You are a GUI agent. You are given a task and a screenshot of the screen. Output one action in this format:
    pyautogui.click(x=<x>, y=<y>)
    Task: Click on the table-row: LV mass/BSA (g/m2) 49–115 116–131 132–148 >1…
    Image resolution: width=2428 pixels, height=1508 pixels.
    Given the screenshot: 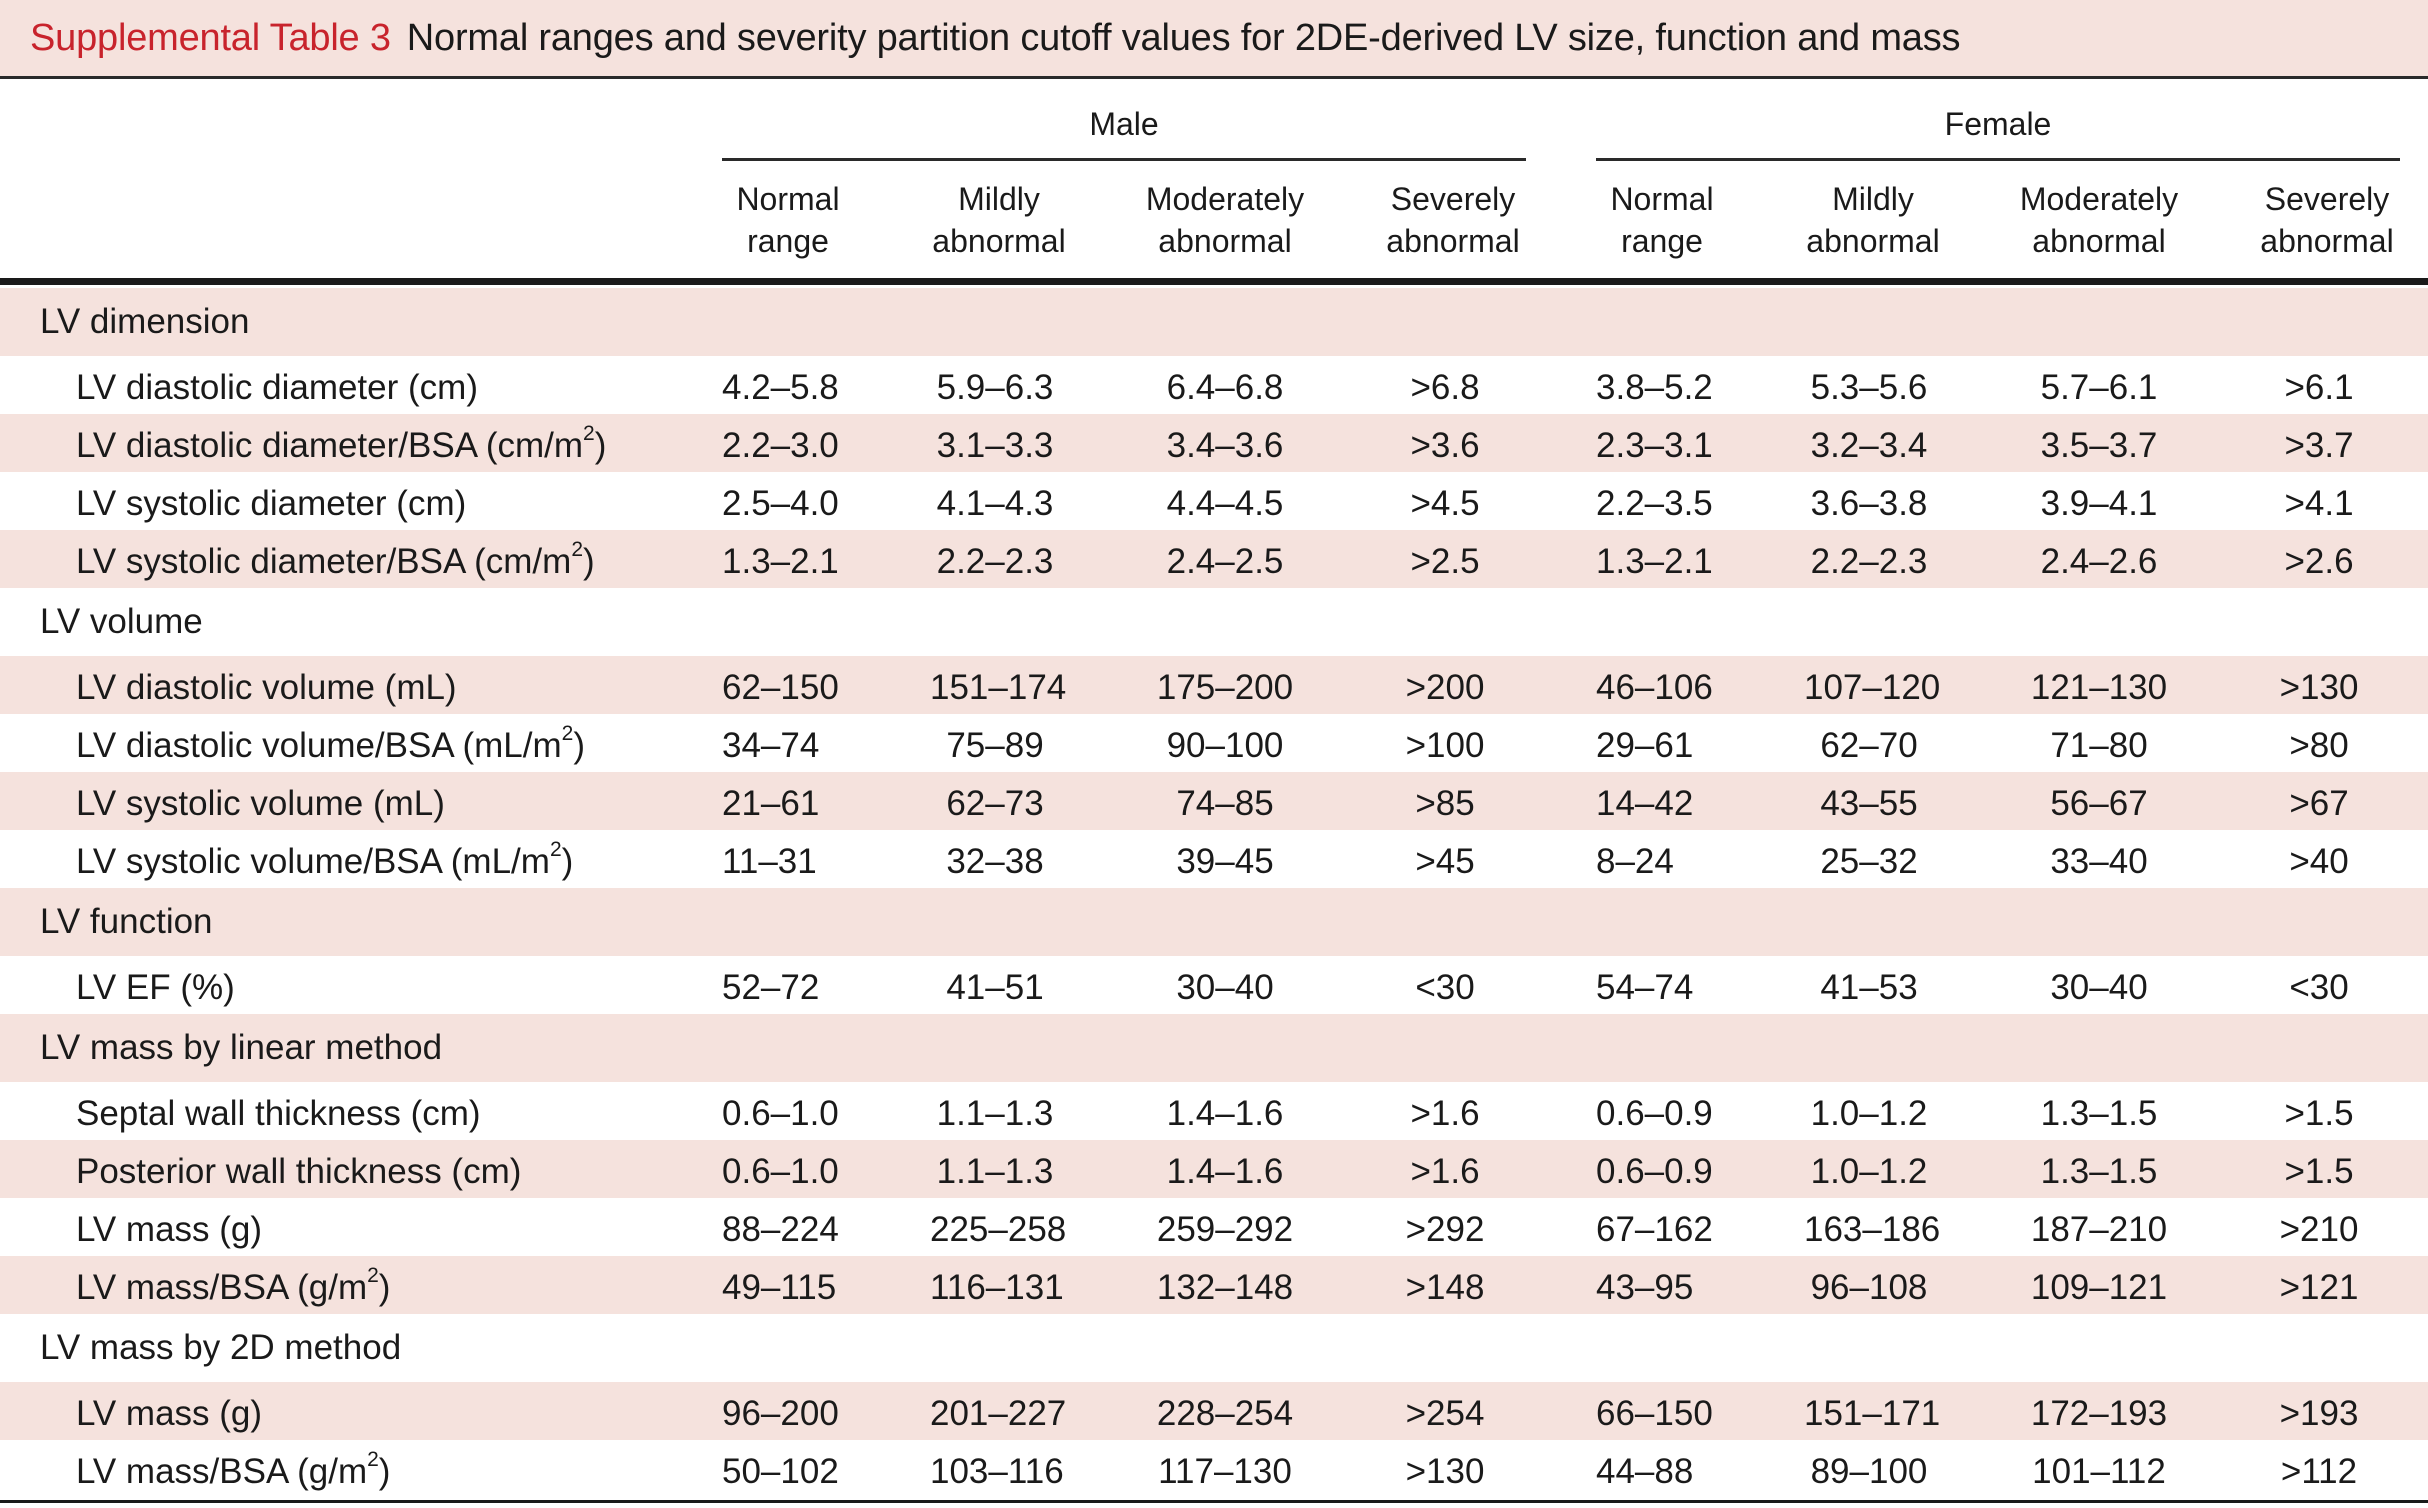 What is the action you would take?
    pyautogui.click(x=1214, y=1285)
    